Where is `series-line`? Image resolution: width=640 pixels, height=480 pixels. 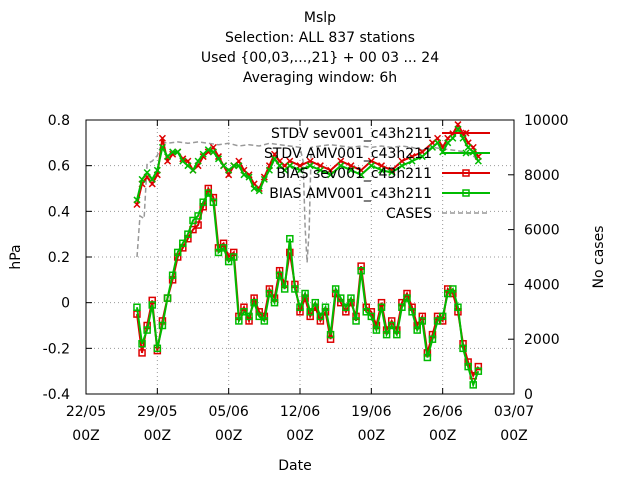 series-line is located at coordinates (307, 201).